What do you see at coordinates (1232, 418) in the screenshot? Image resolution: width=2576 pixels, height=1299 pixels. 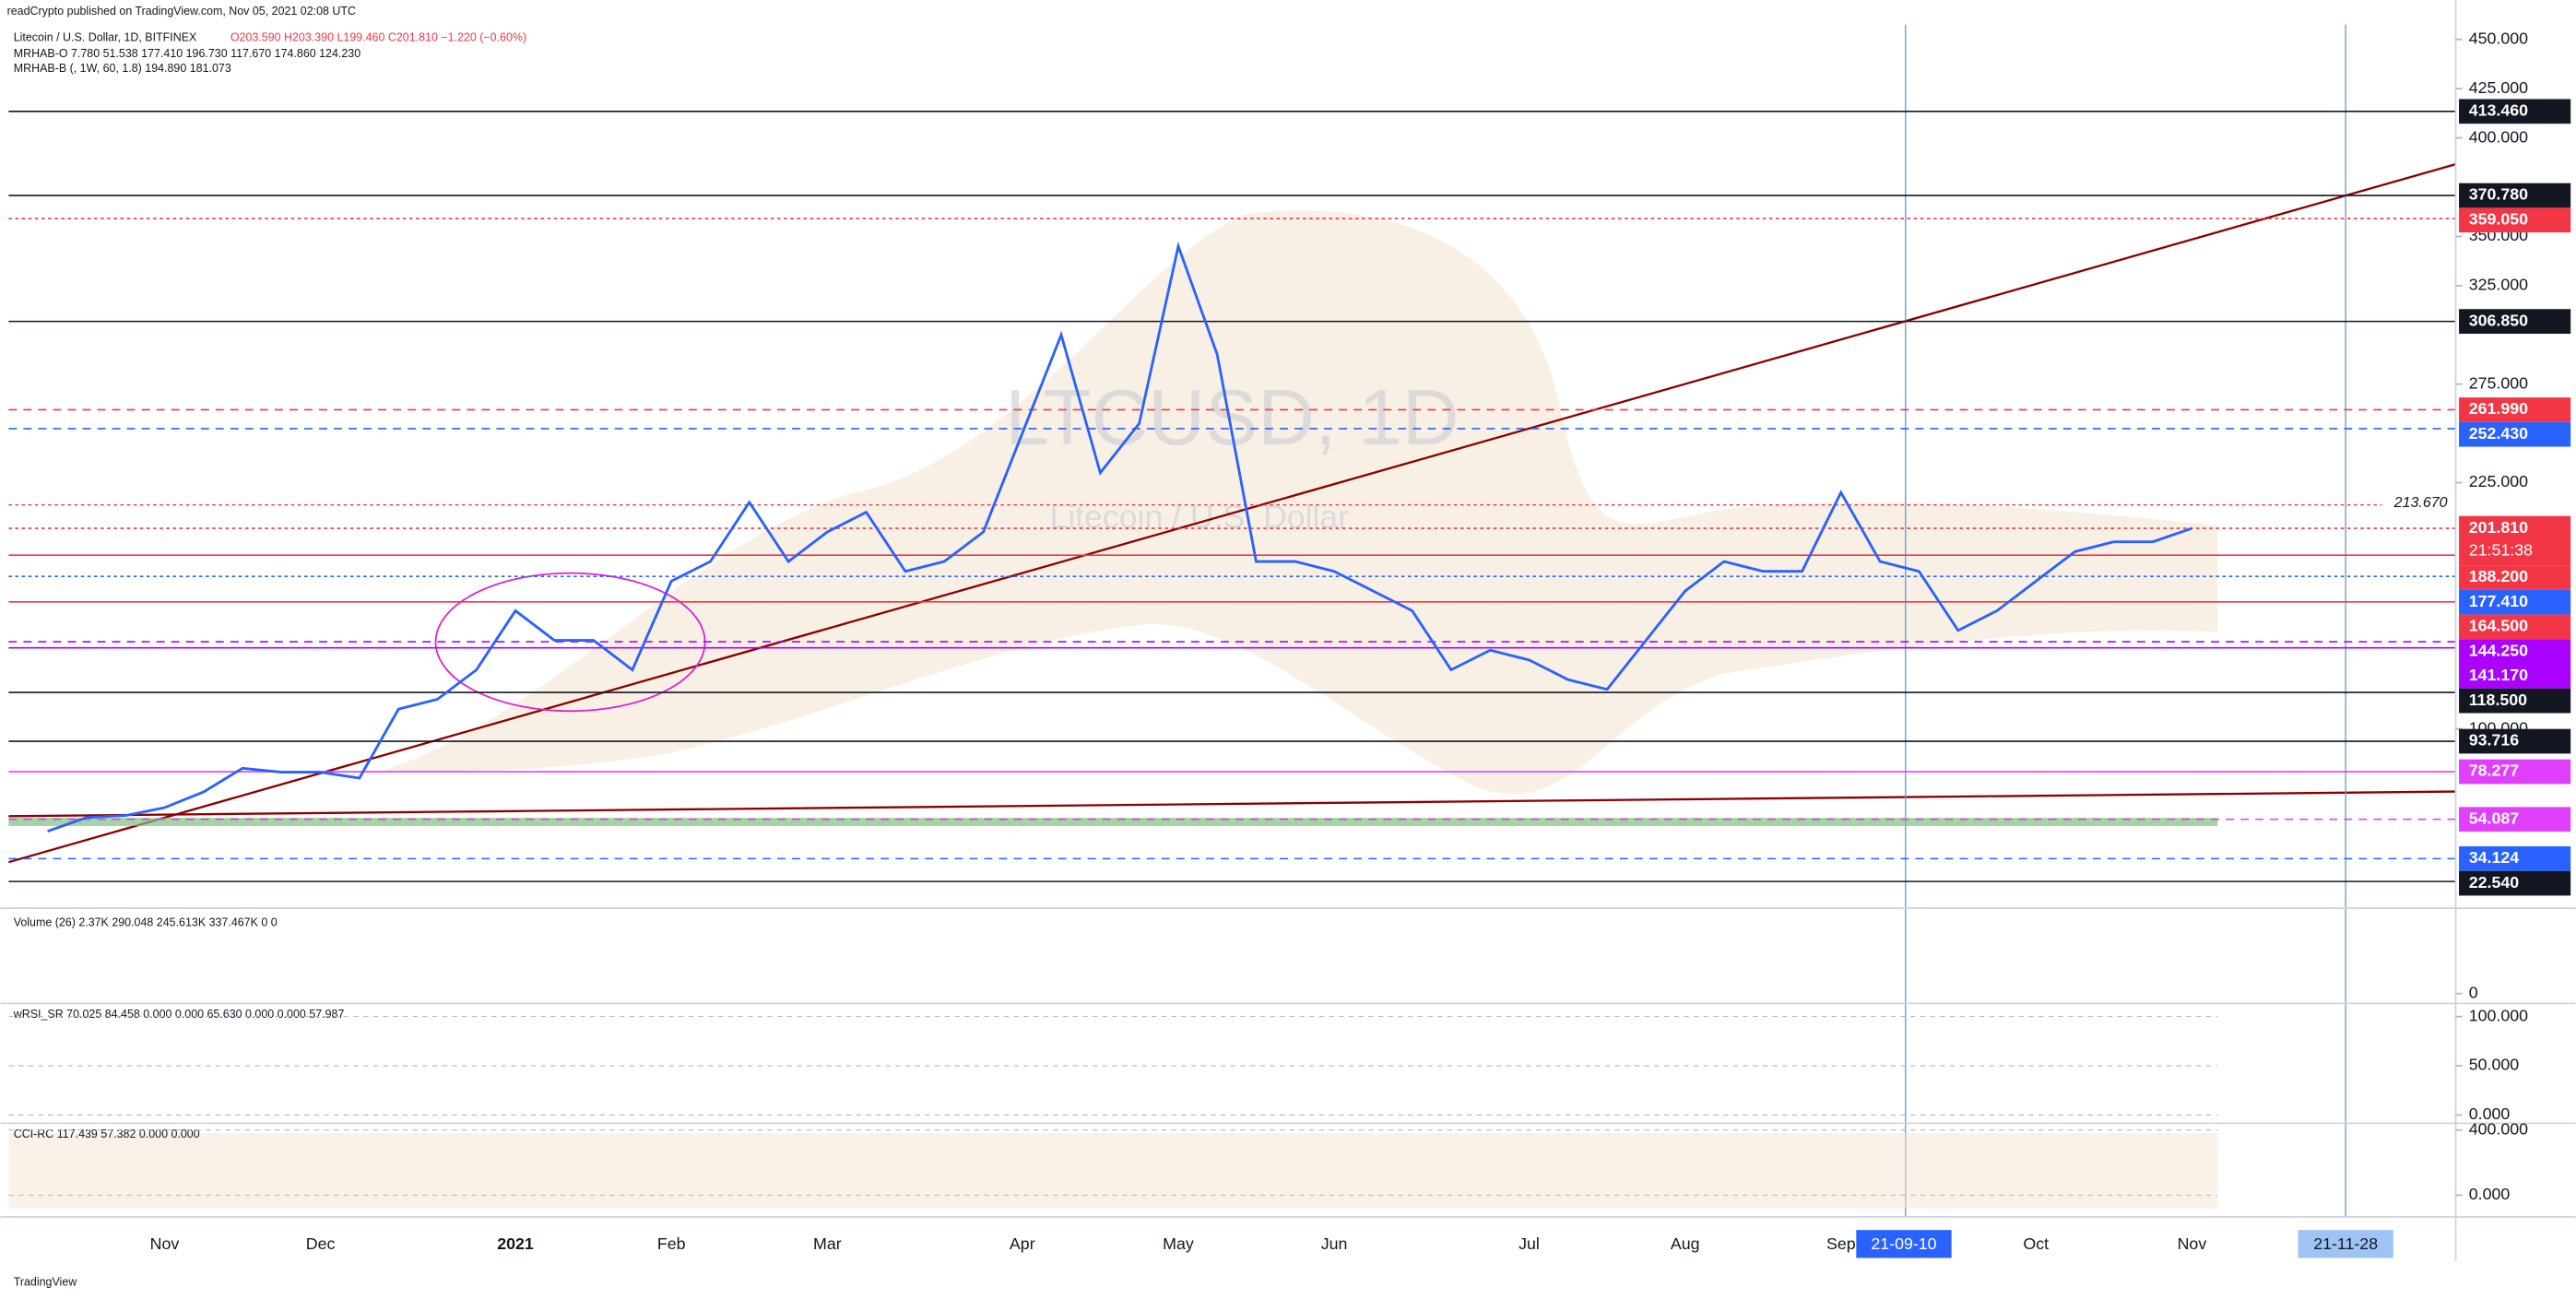 I see `watermark: LTCUSD, 1D` at bounding box center [1232, 418].